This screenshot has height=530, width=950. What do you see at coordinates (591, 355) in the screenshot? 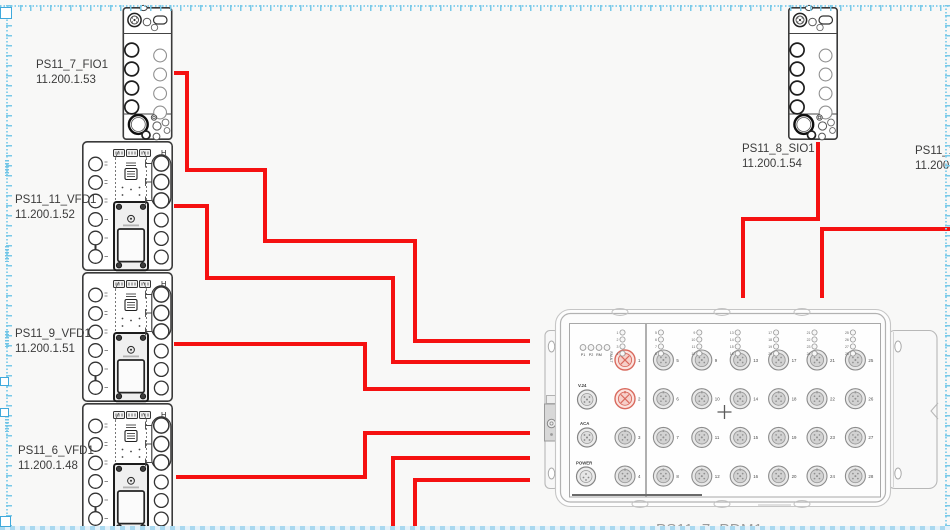
I see `led-label-p2: P2` at bounding box center [591, 355].